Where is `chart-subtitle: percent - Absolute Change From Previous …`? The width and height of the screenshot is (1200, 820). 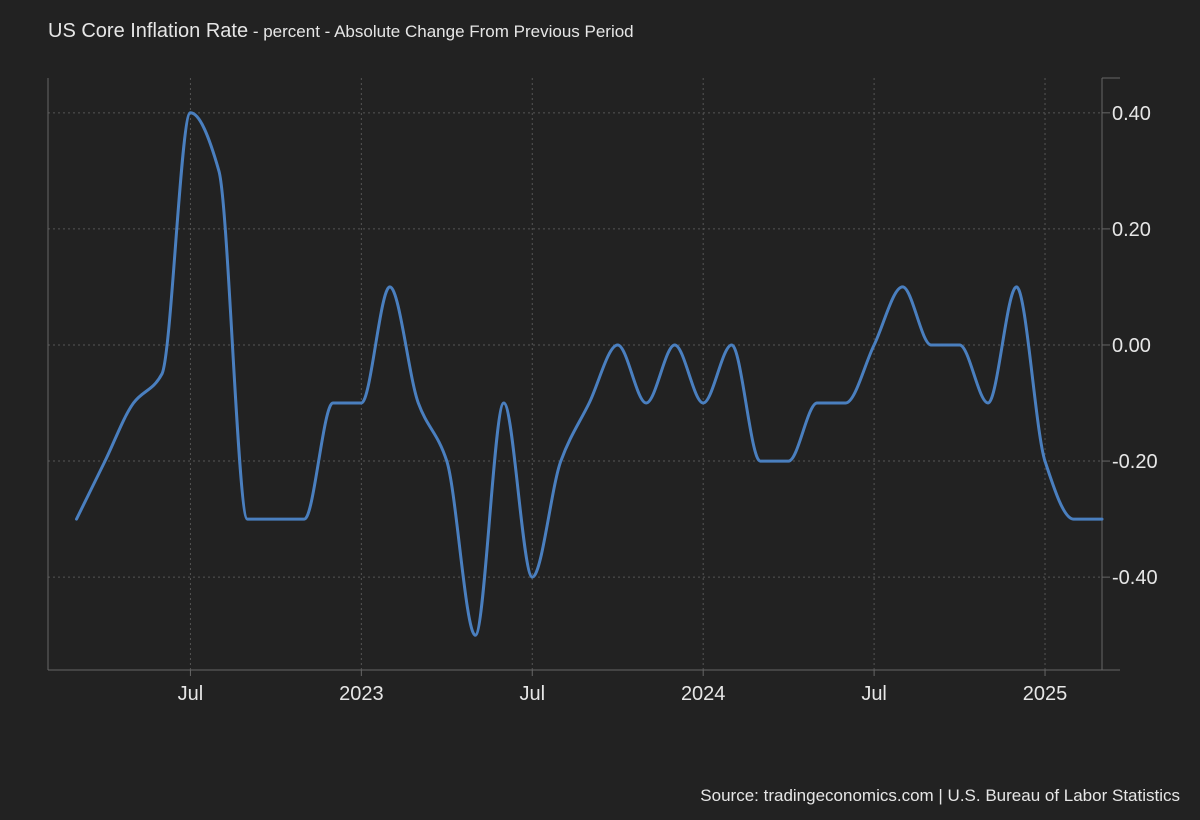 chart-subtitle: percent - Absolute Change From Previous … is located at coordinates (448, 31).